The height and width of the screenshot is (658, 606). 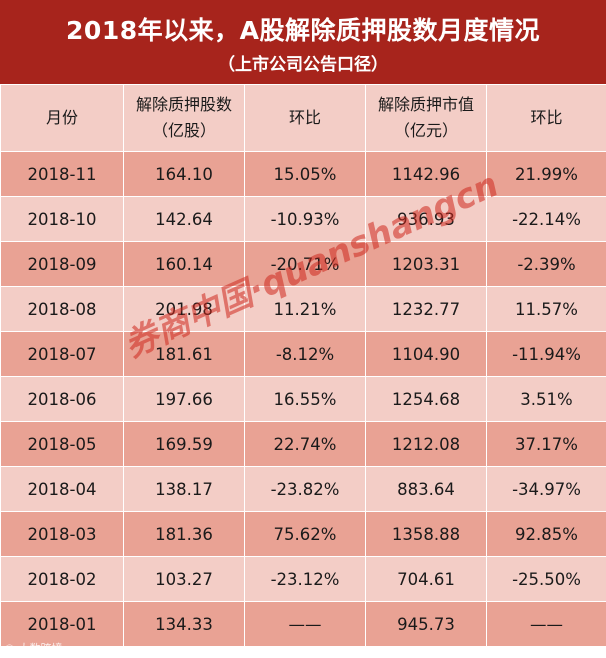 I want to click on cell-released-value: 1358.88, so click(x=426, y=534).